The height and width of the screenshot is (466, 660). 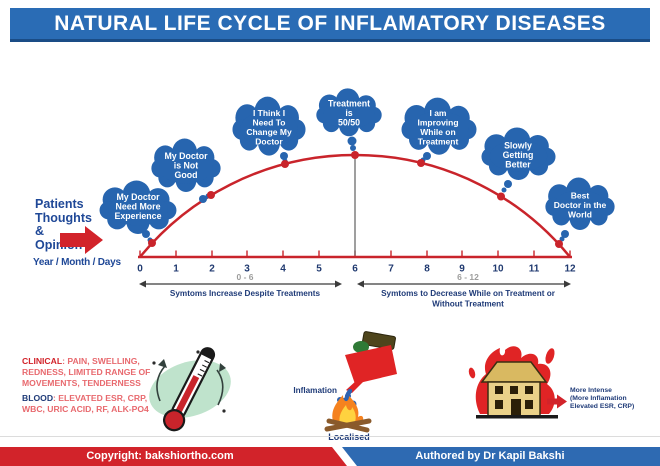 I want to click on bubble-text: Slowly, so click(x=518, y=146).